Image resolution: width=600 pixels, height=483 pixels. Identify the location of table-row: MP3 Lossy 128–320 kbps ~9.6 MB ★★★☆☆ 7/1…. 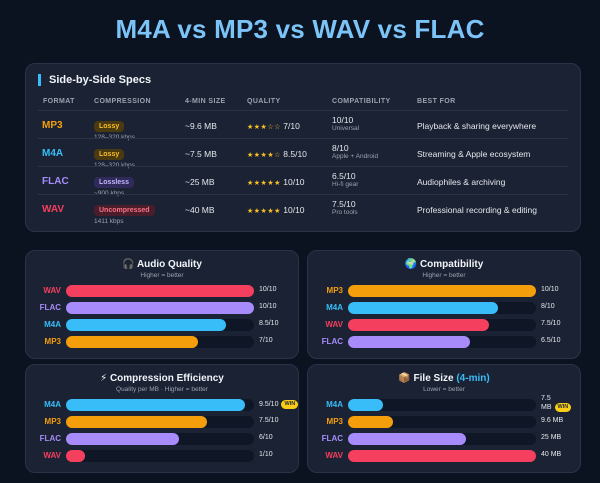
(303, 125).